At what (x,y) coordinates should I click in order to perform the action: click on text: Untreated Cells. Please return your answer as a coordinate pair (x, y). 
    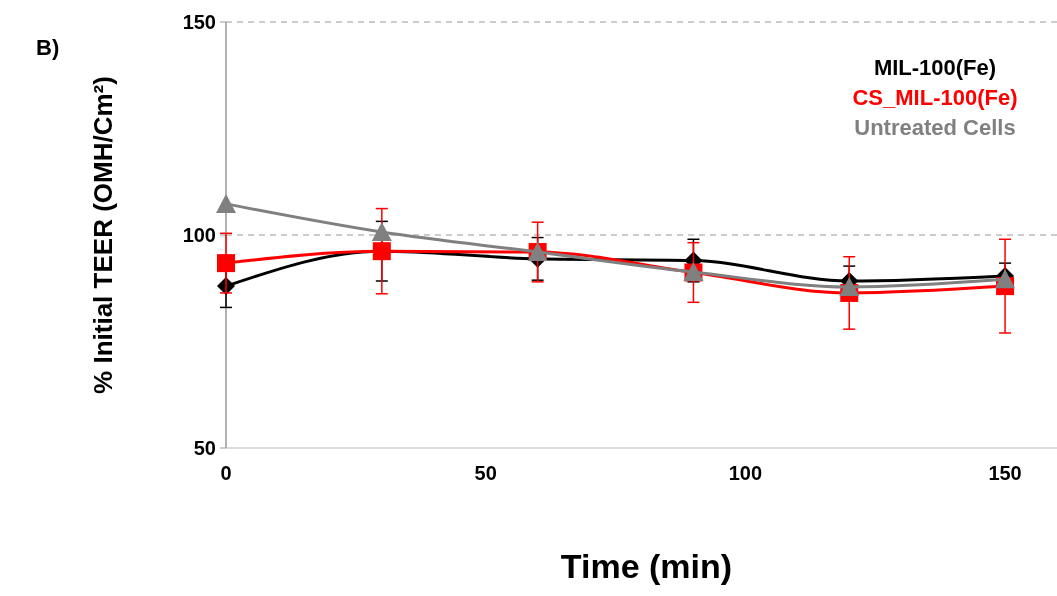
    Looking at the image, I should click on (935, 127).